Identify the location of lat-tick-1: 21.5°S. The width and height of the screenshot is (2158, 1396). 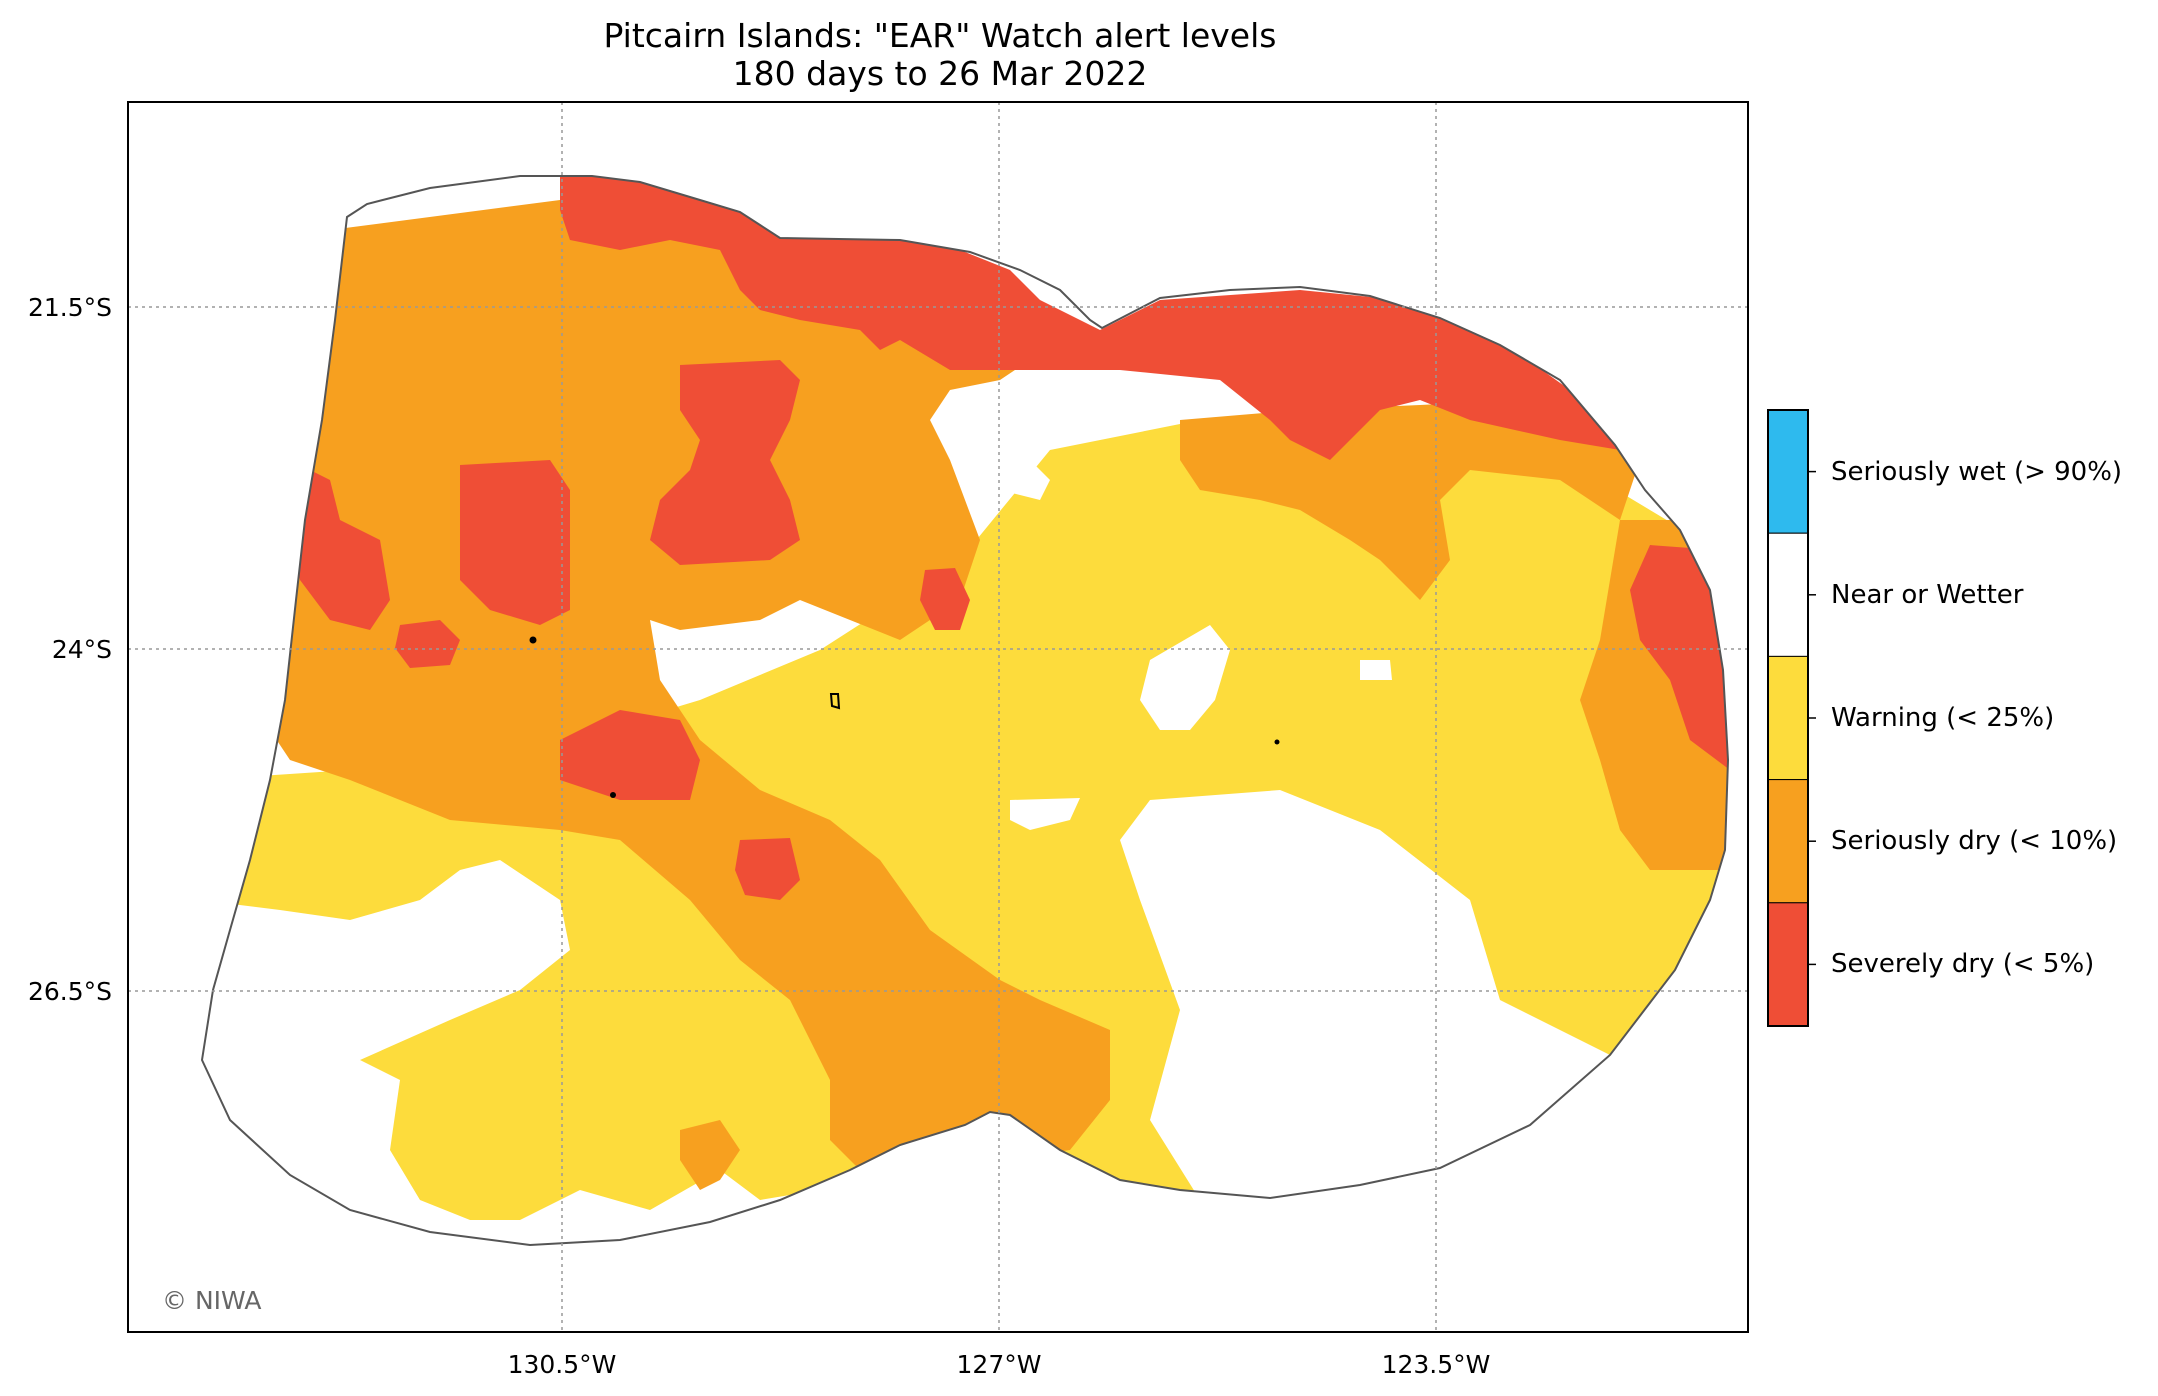
(70, 307).